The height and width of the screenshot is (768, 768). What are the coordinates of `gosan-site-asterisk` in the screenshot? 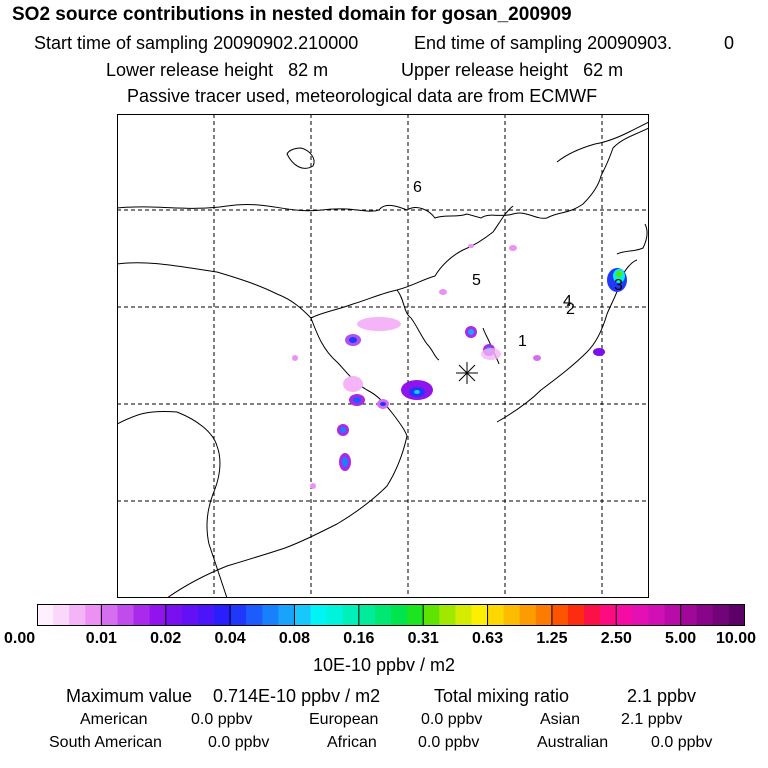 It's located at (467, 373).